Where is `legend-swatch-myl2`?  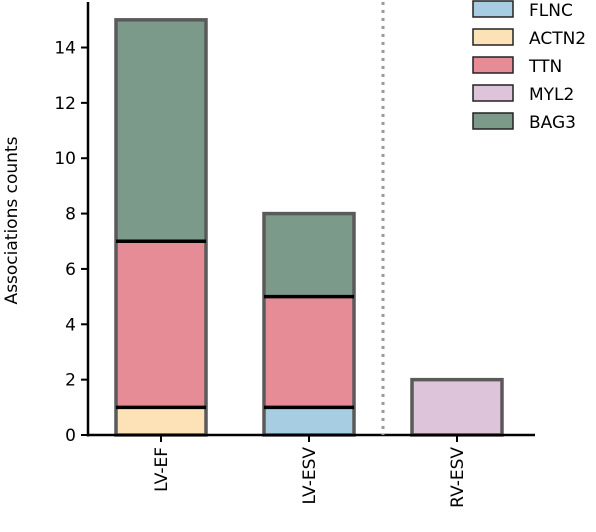
legend-swatch-myl2 is located at coordinates (493, 93).